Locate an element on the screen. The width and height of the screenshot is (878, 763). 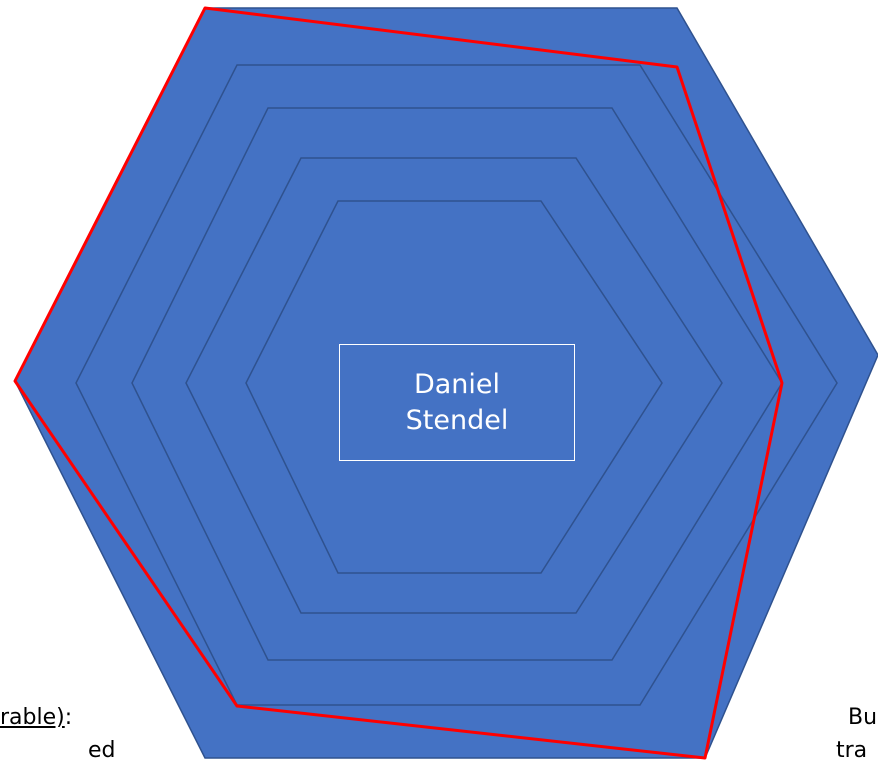
left-caption-underlined: rable) is located at coordinates (32, 717).